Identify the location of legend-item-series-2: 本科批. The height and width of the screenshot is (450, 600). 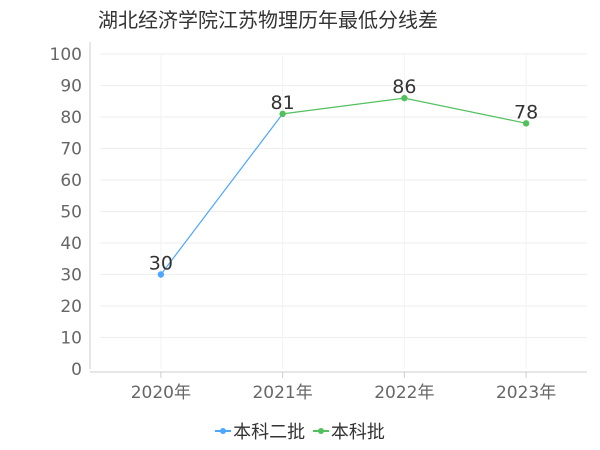
(348, 431).